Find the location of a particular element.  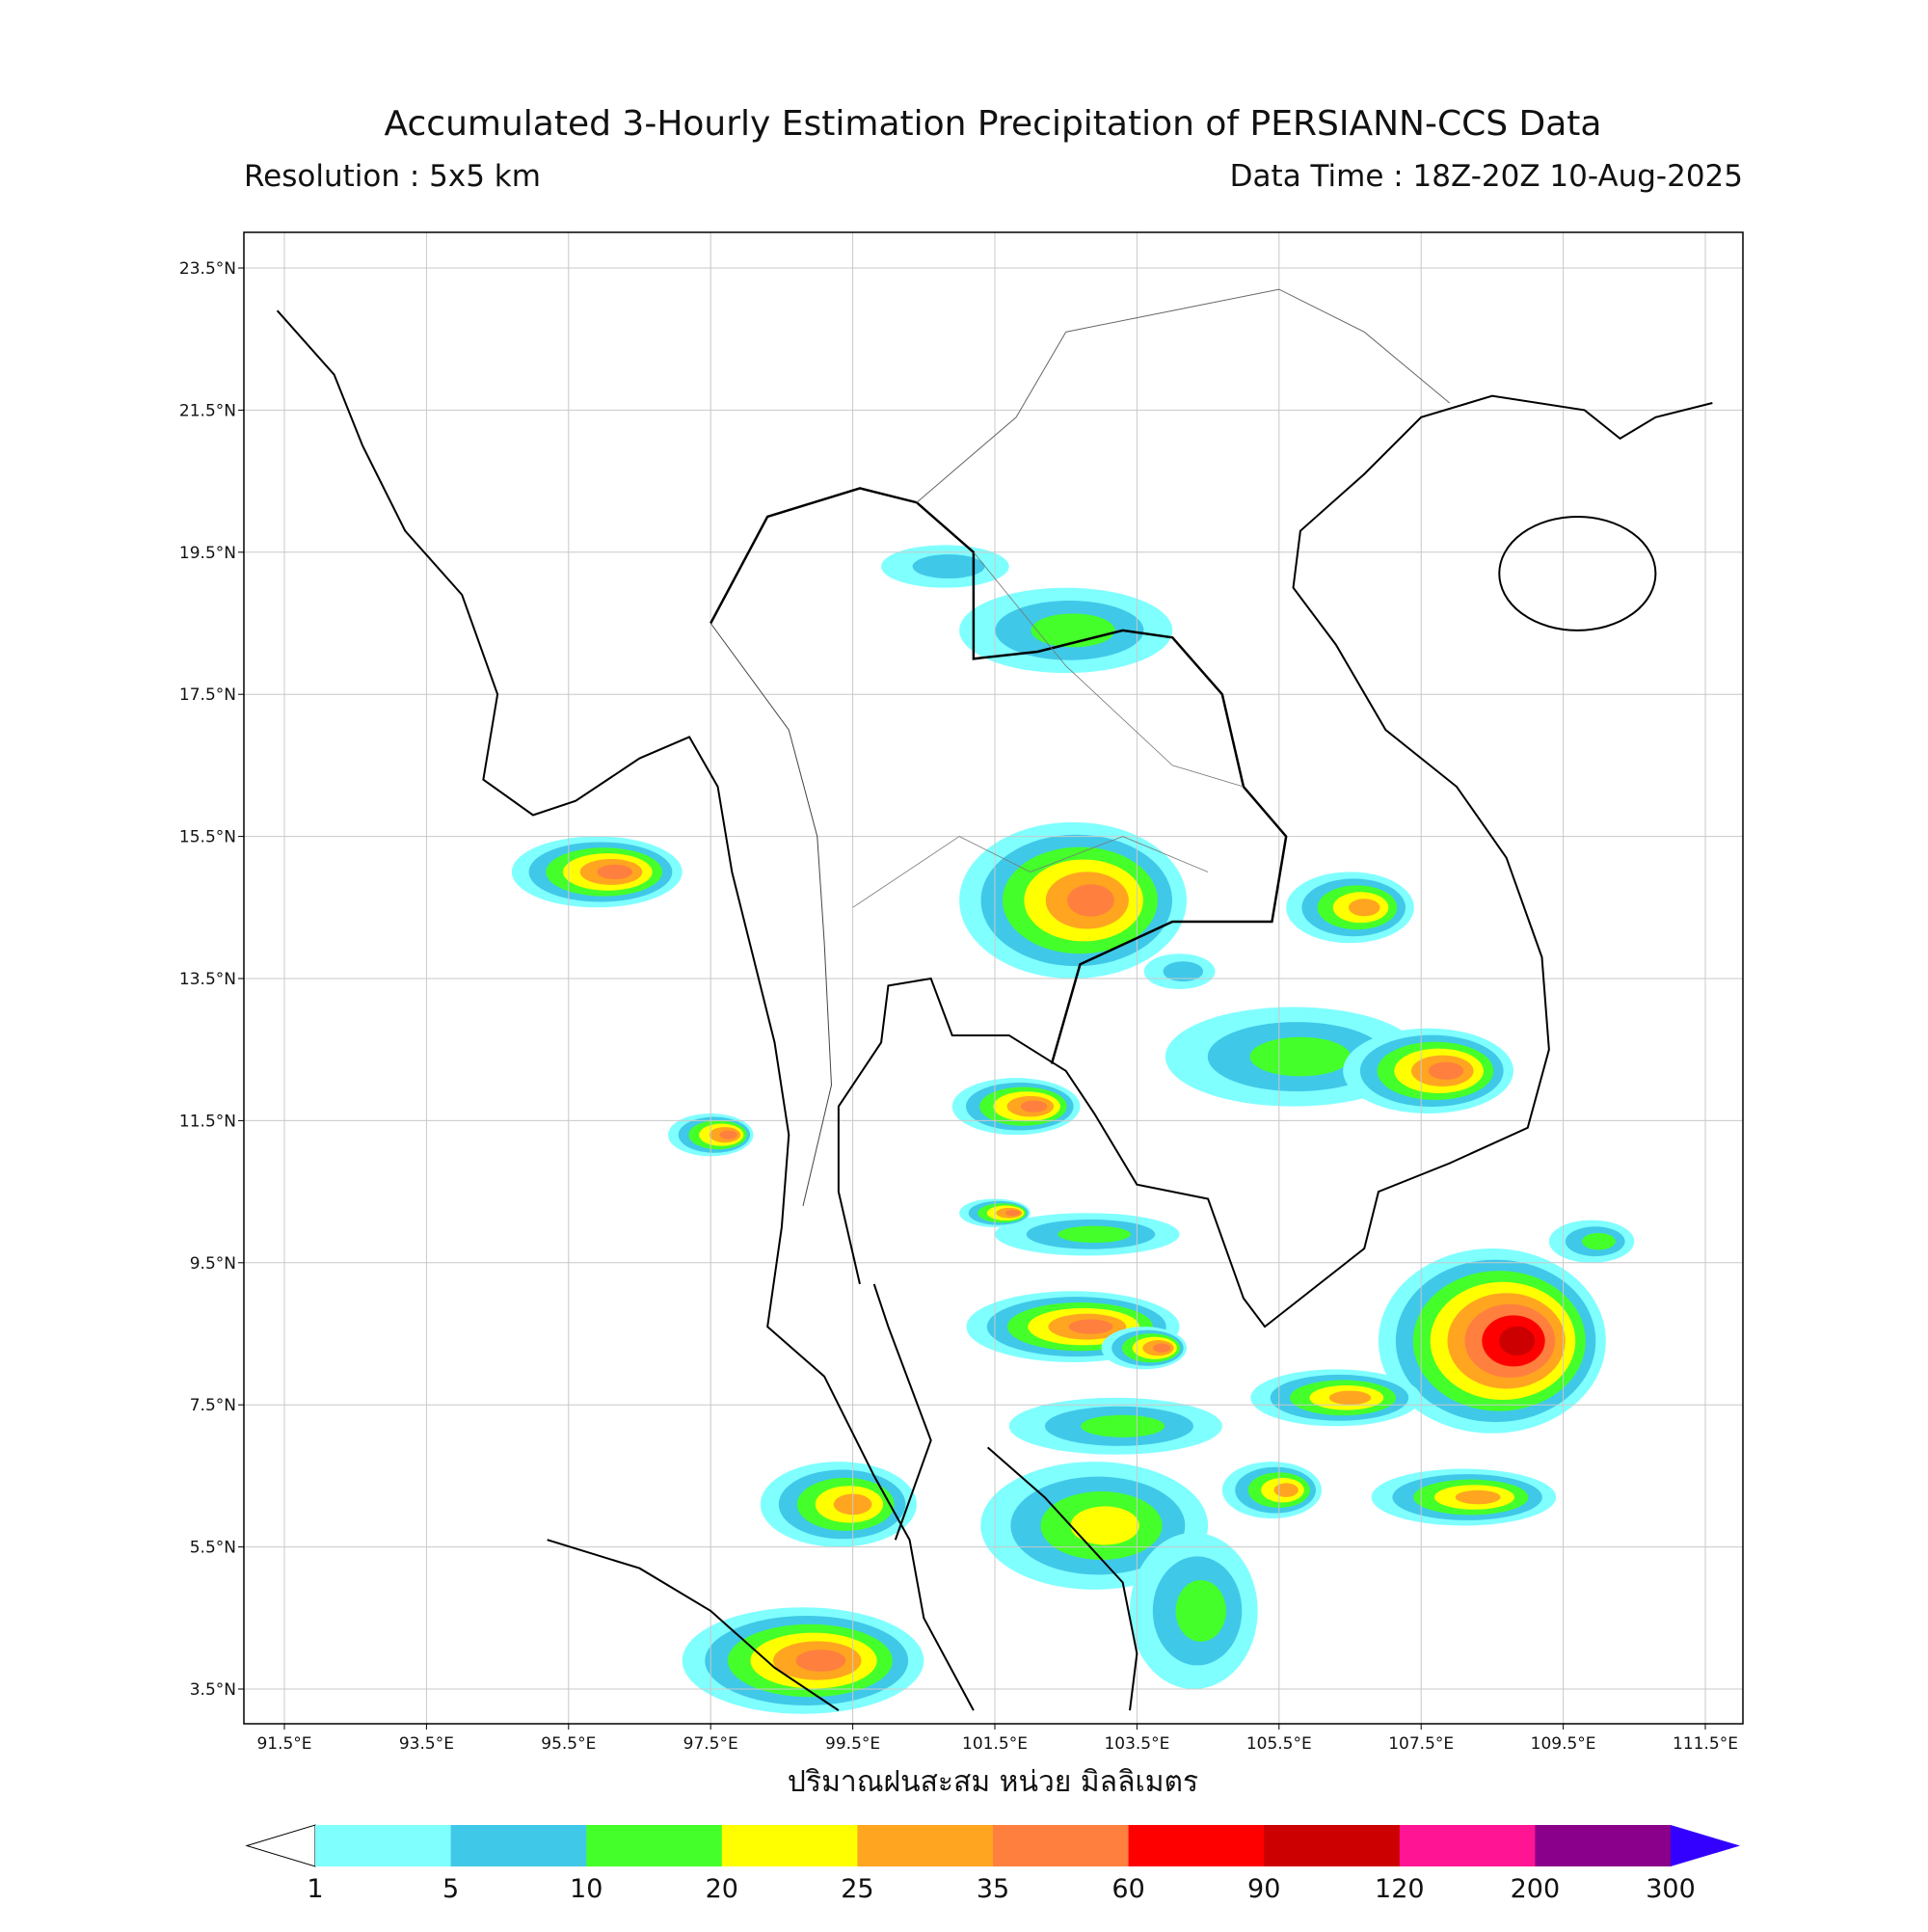

lon-tick-label: 101.5°E is located at coordinates (995, 1744).